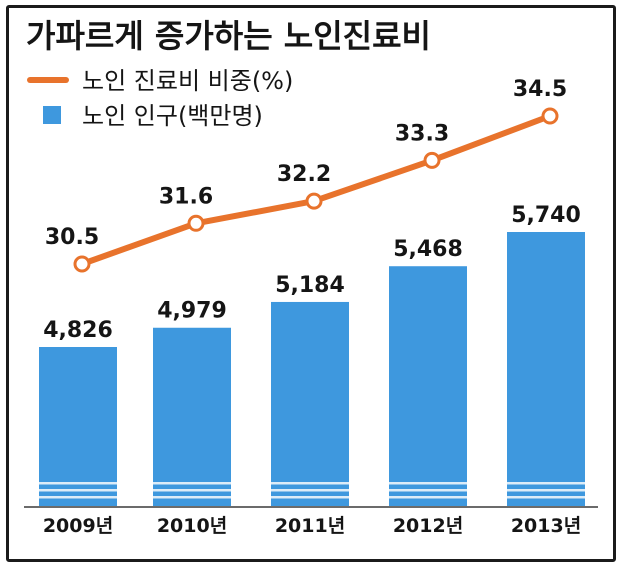 The width and height of the screenshot is (620, 565). I want to click on legend: 노인 진료비 비중(%) 노인 인구(백만명), so click(160, 98).